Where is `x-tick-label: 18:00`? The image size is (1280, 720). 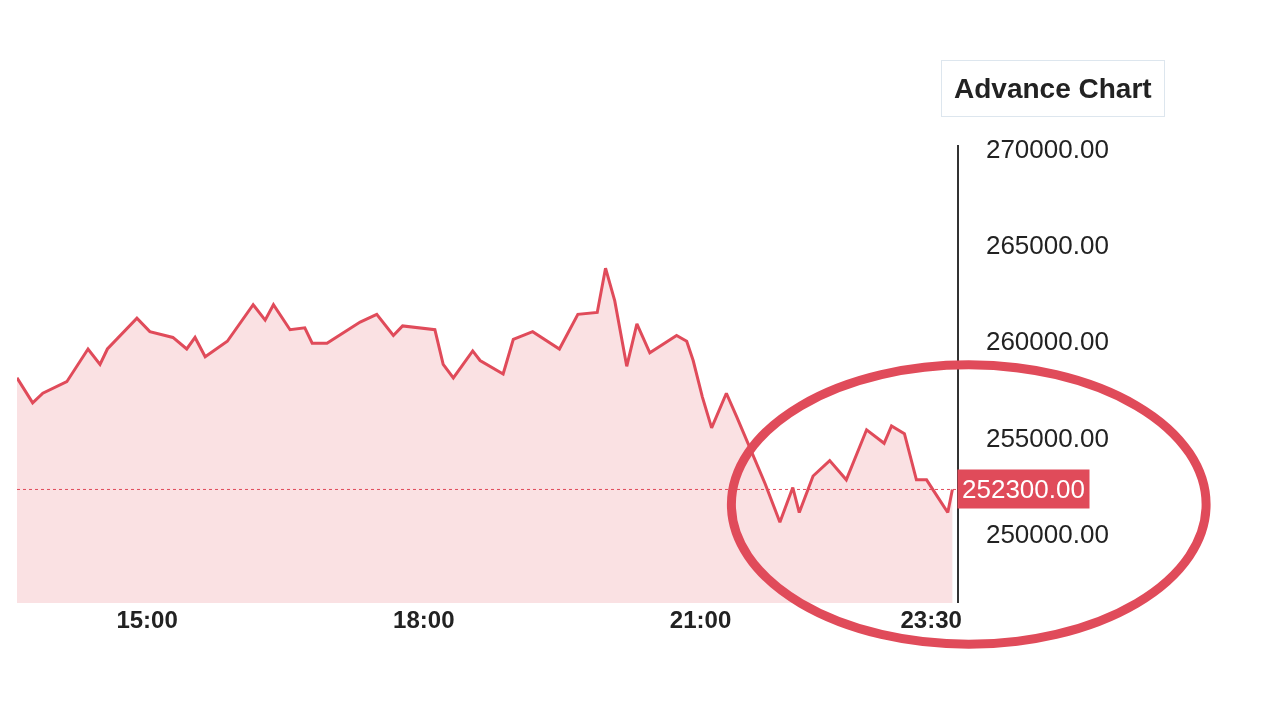
x-tick-label: 18:00 is located at coordinates (424, 619).